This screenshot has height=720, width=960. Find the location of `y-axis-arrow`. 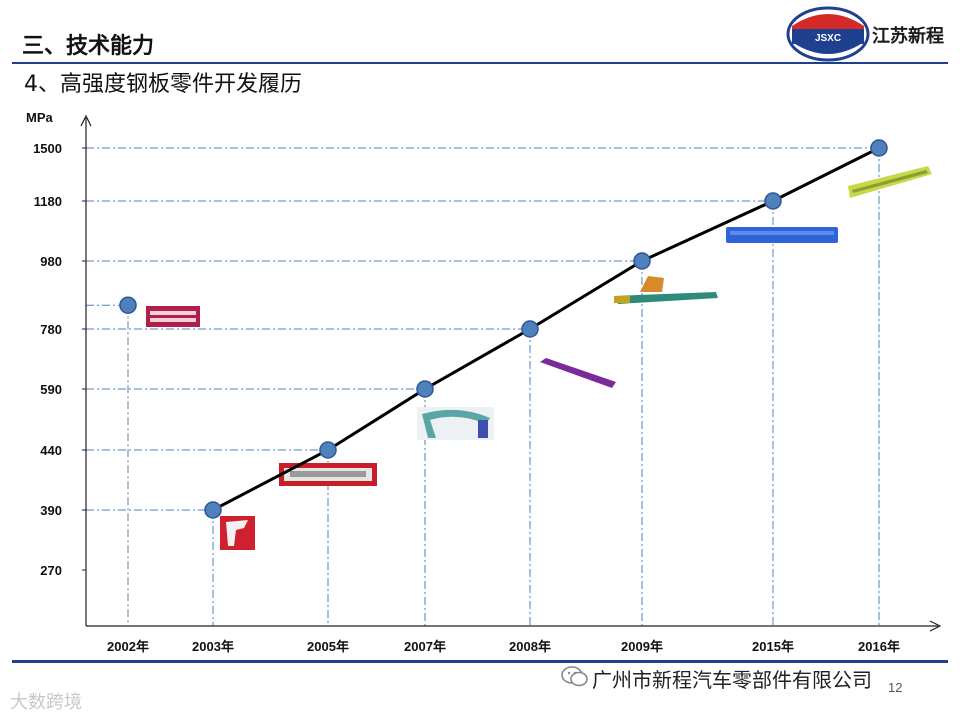

y-axis-arrow is located at coordinates (86, 120).